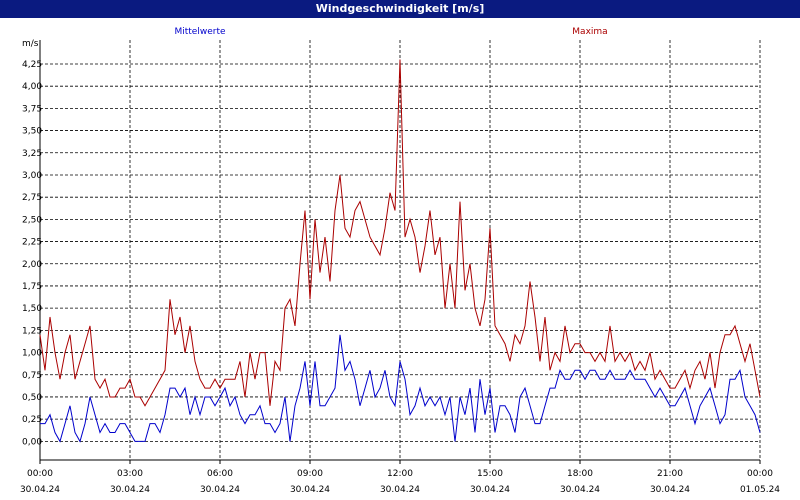 This screenshot has height=500, width=800. What do you see at coordinates (32, 287) in the screenshot?
I see `y-tick-label: 1,75` at bounding box center [32, 287].